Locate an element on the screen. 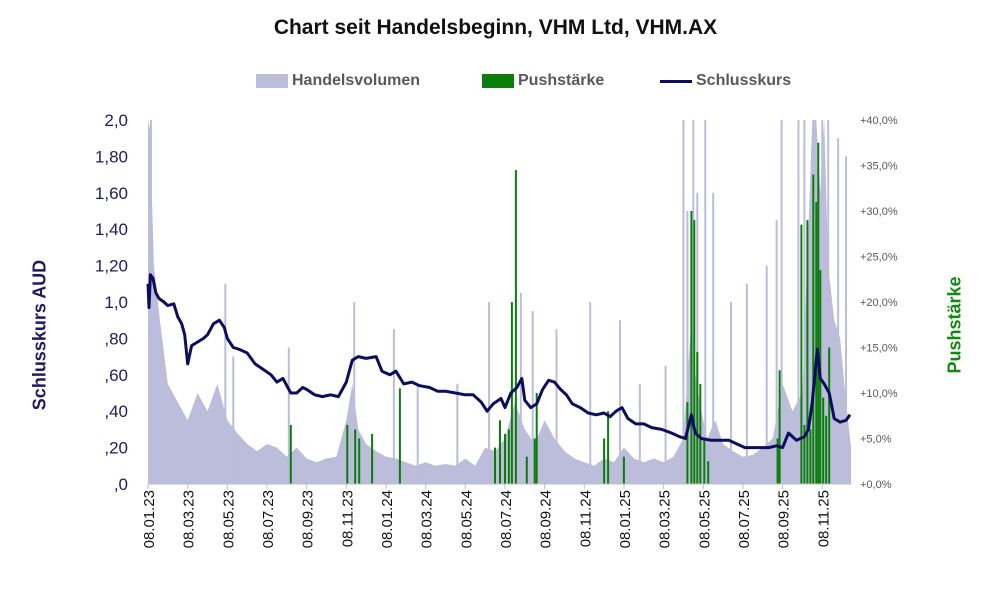 This screenshot has width=991, height=593. x-tick-label: 08.05.25 is located at coordinates (704, 519).